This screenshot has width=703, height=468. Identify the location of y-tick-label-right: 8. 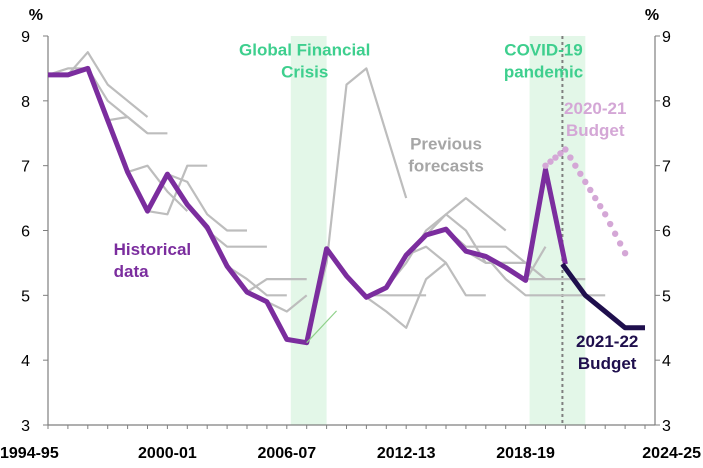
(666, 102).